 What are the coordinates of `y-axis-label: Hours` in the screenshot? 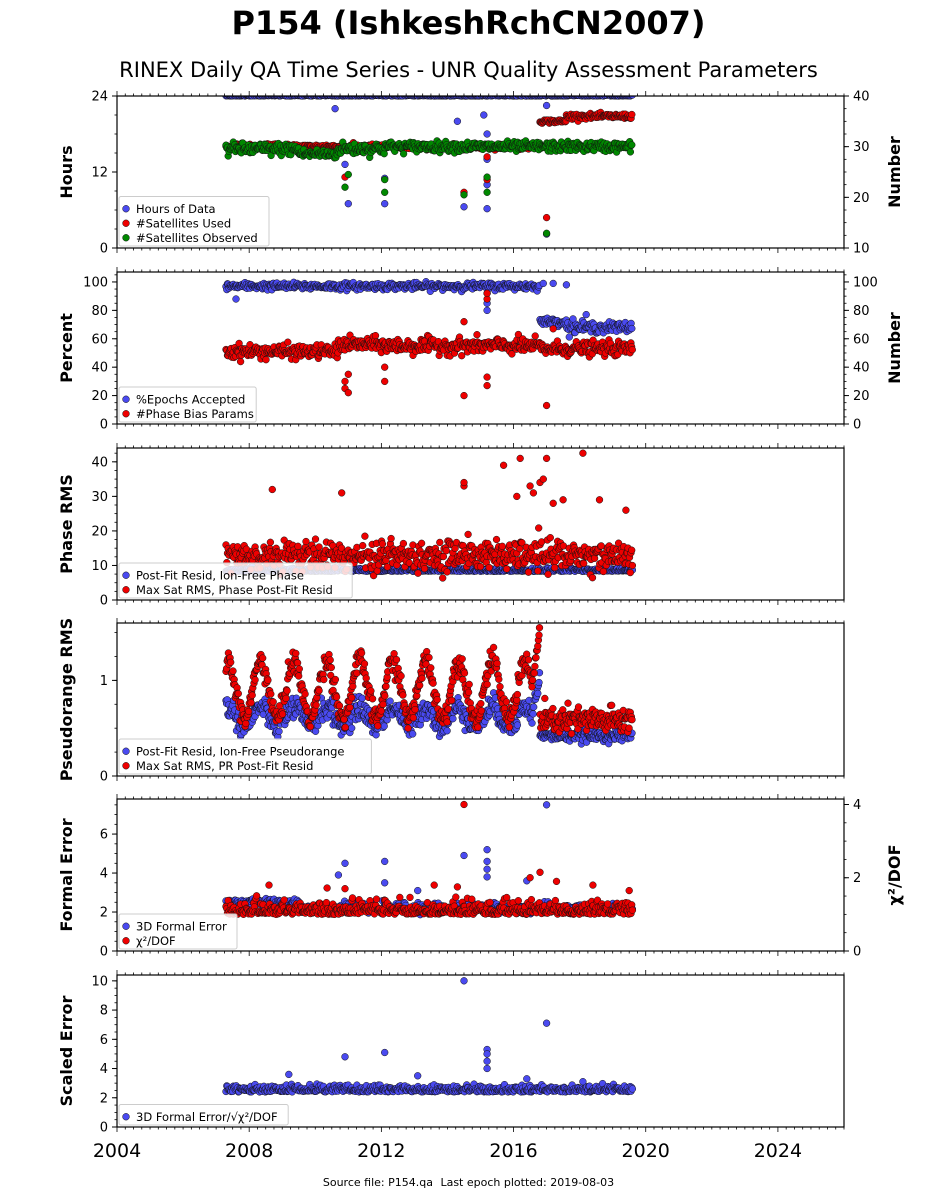 It's located at (66, 171).